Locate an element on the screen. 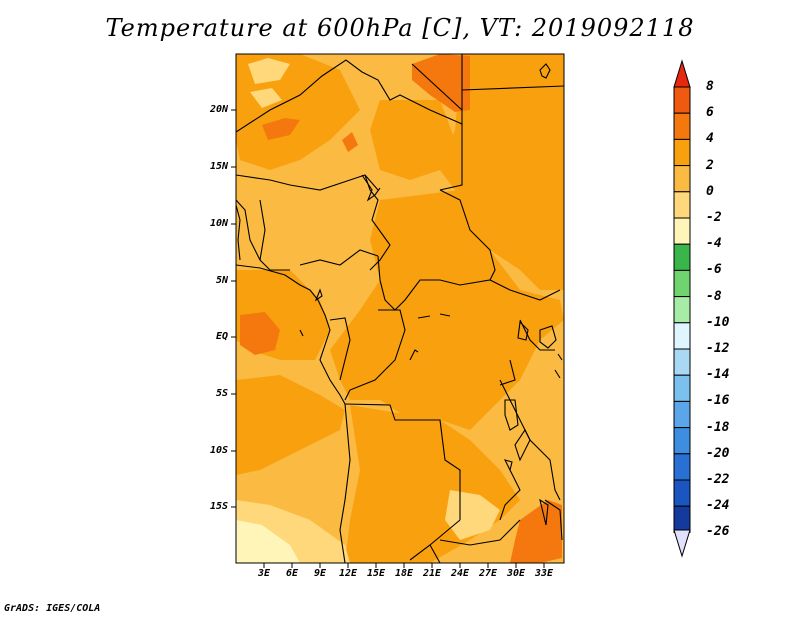  colorbar-label: -8 is located at coordinates (714, 296).